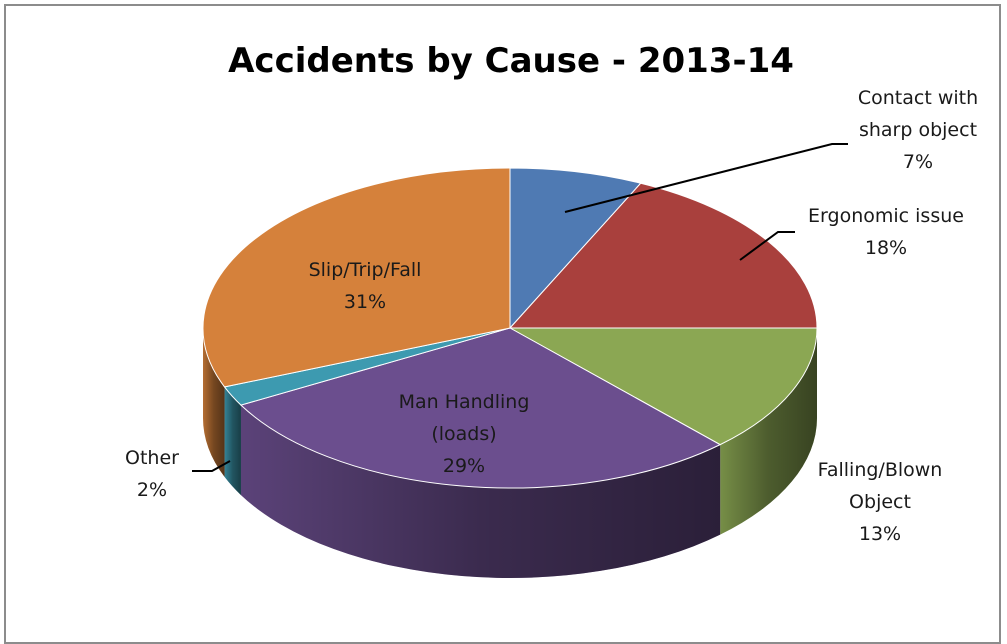 The width and height of the screenshot is (1007, 644). I want to click on pie-side-shade-man-handling-loads, so click(480, 491).